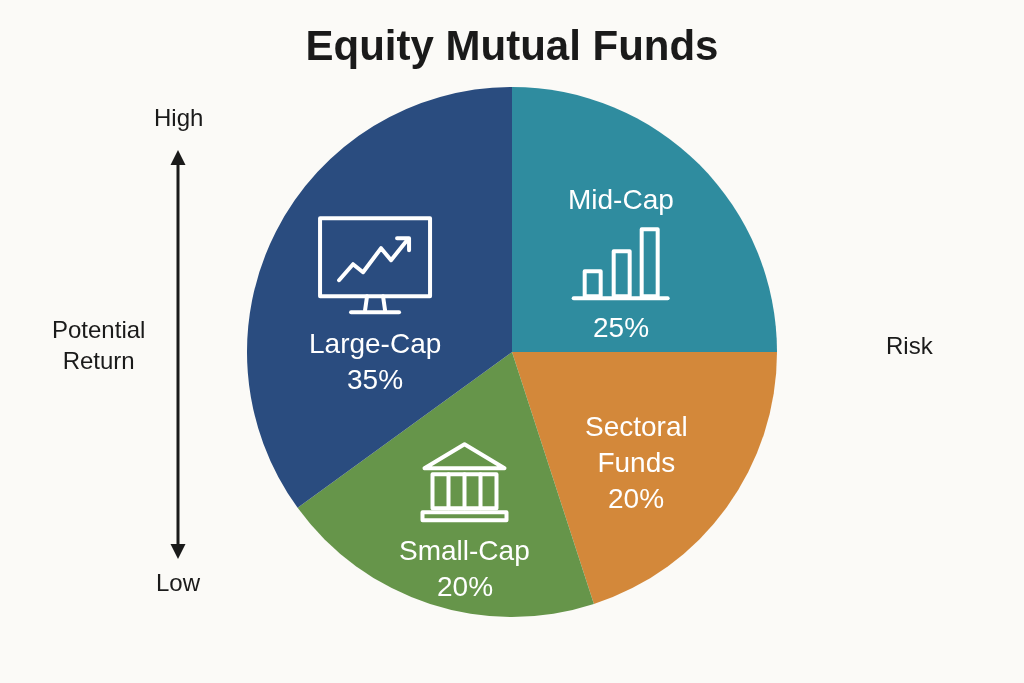 This screenshot has height=683, width=1024. Describe the element at coordinates (464, 550) in the screenshot. I see `slice-label: Small-Cap` at that location.